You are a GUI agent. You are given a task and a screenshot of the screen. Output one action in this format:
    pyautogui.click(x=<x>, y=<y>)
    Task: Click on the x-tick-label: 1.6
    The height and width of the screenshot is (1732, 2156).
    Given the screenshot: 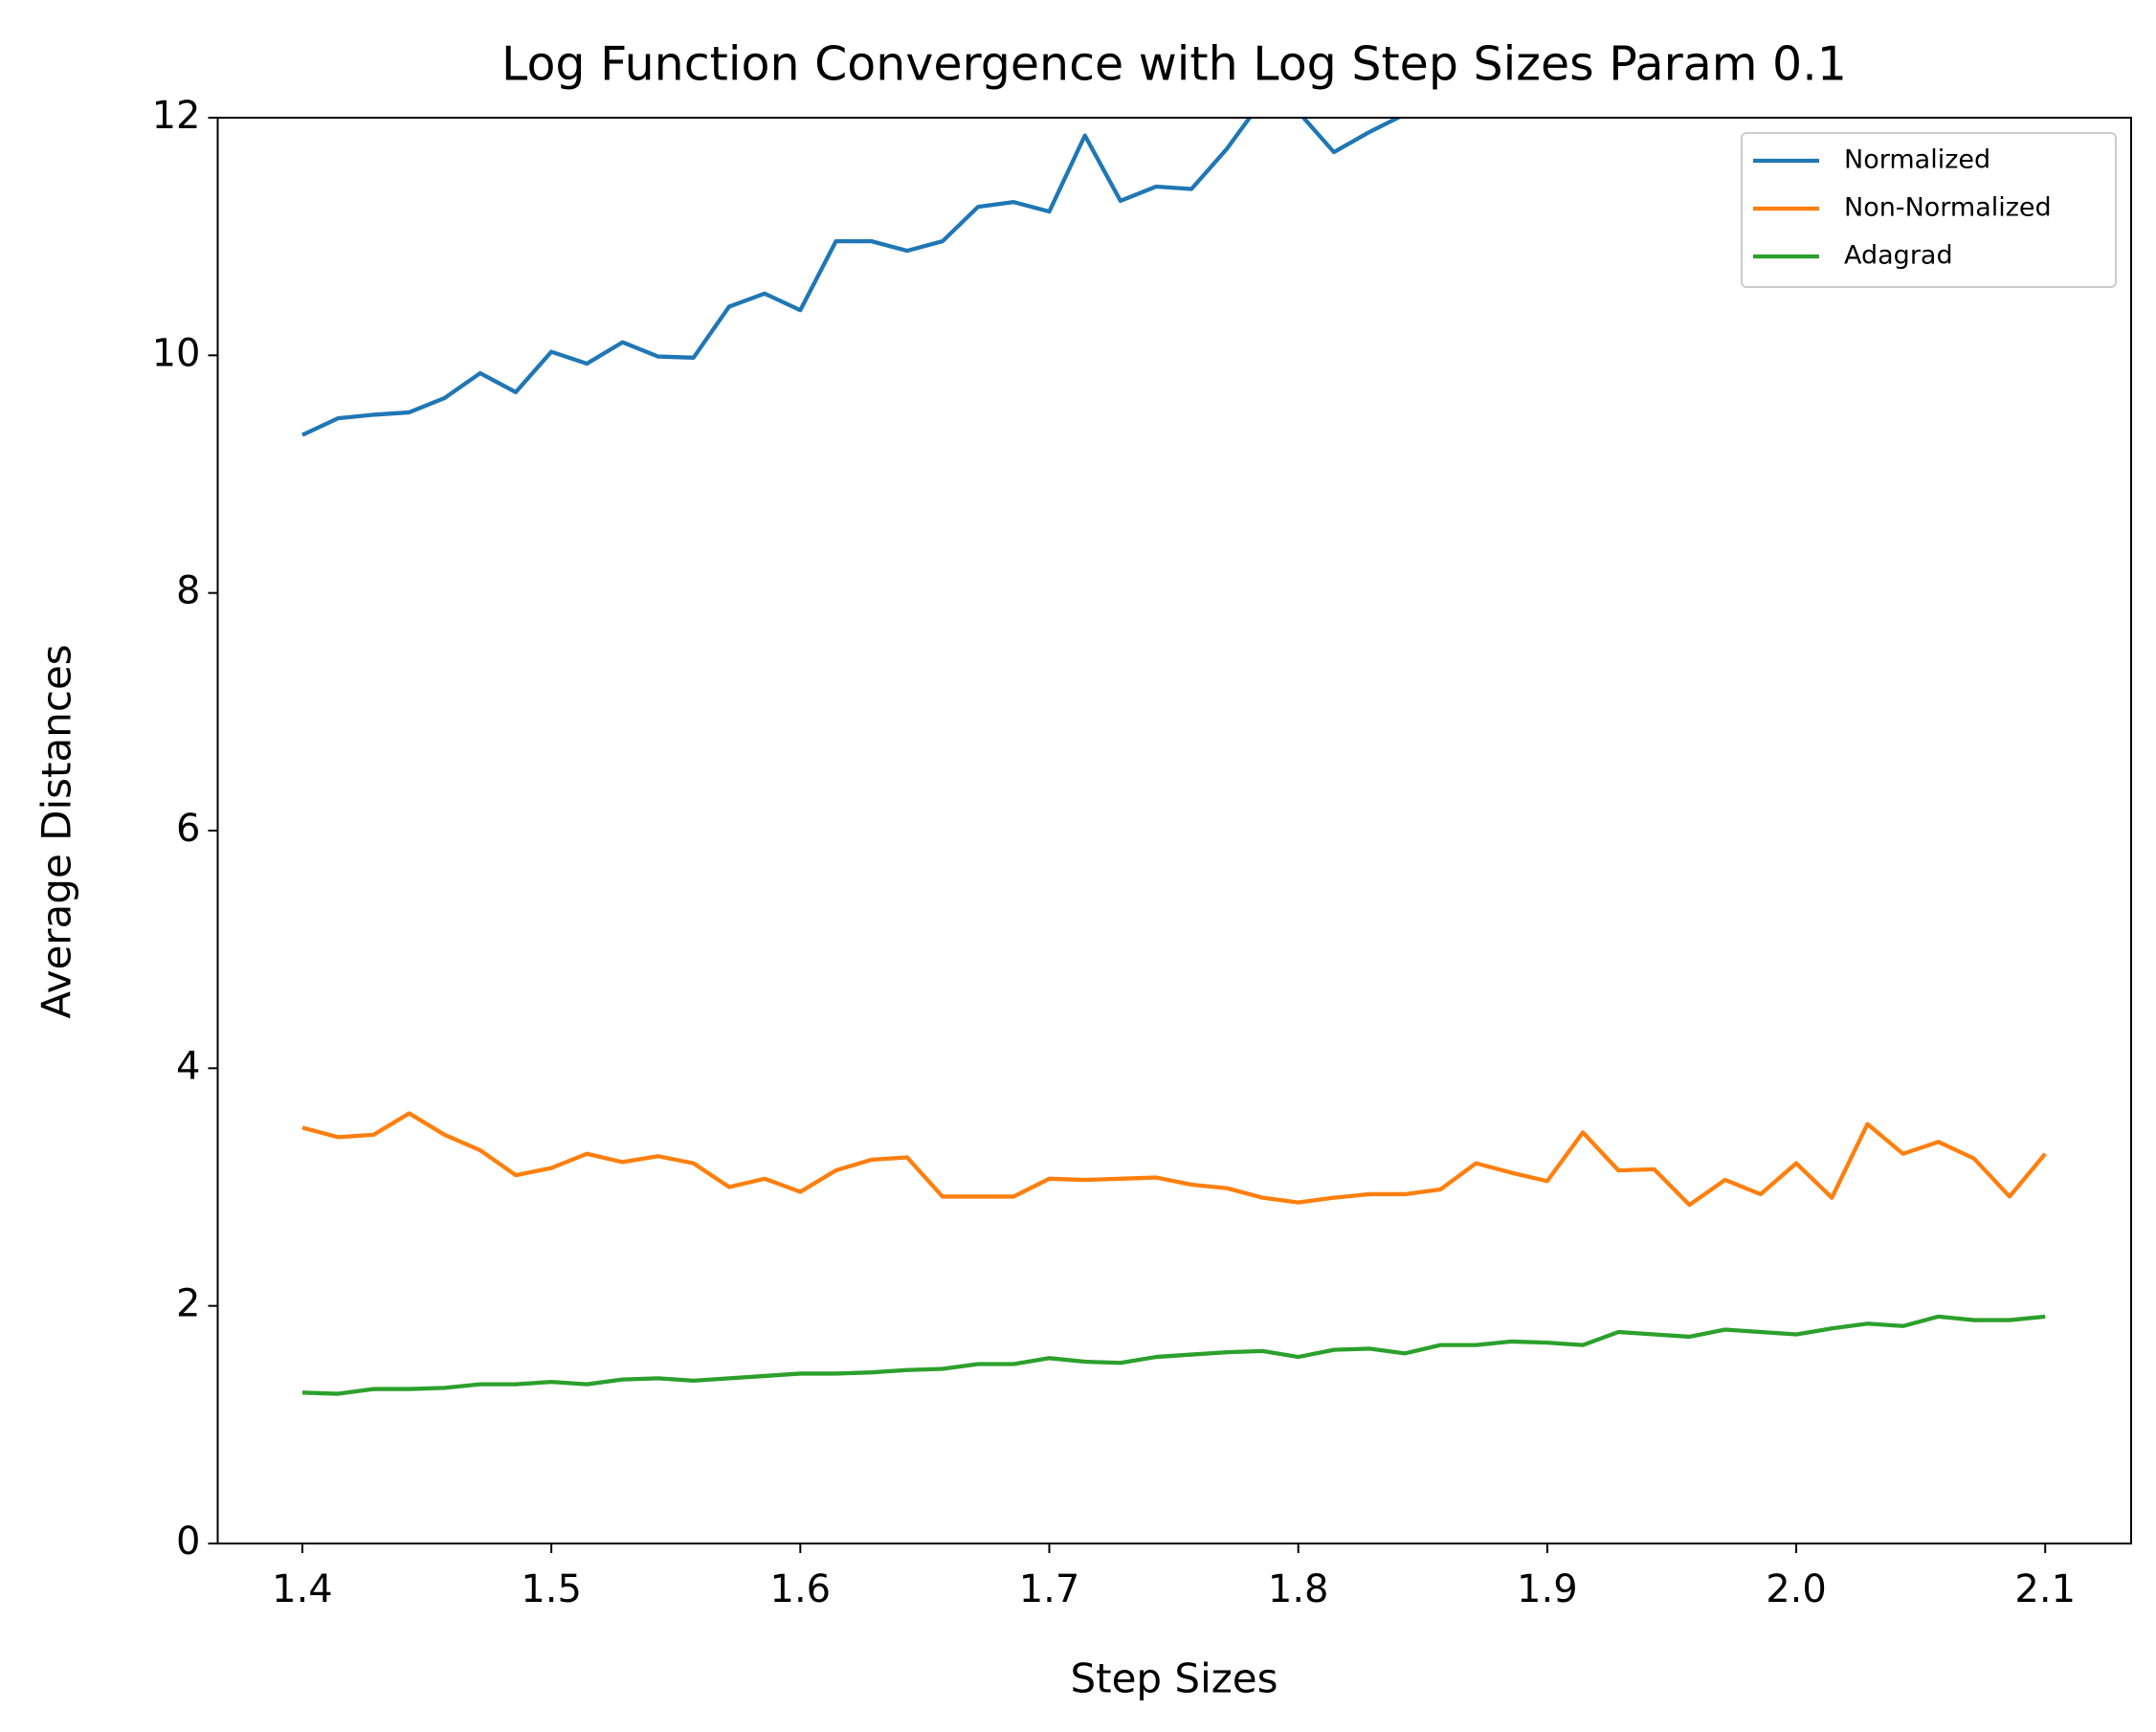 What is the action you would take?
    pyautogui.click(x=801, y=1589)
    